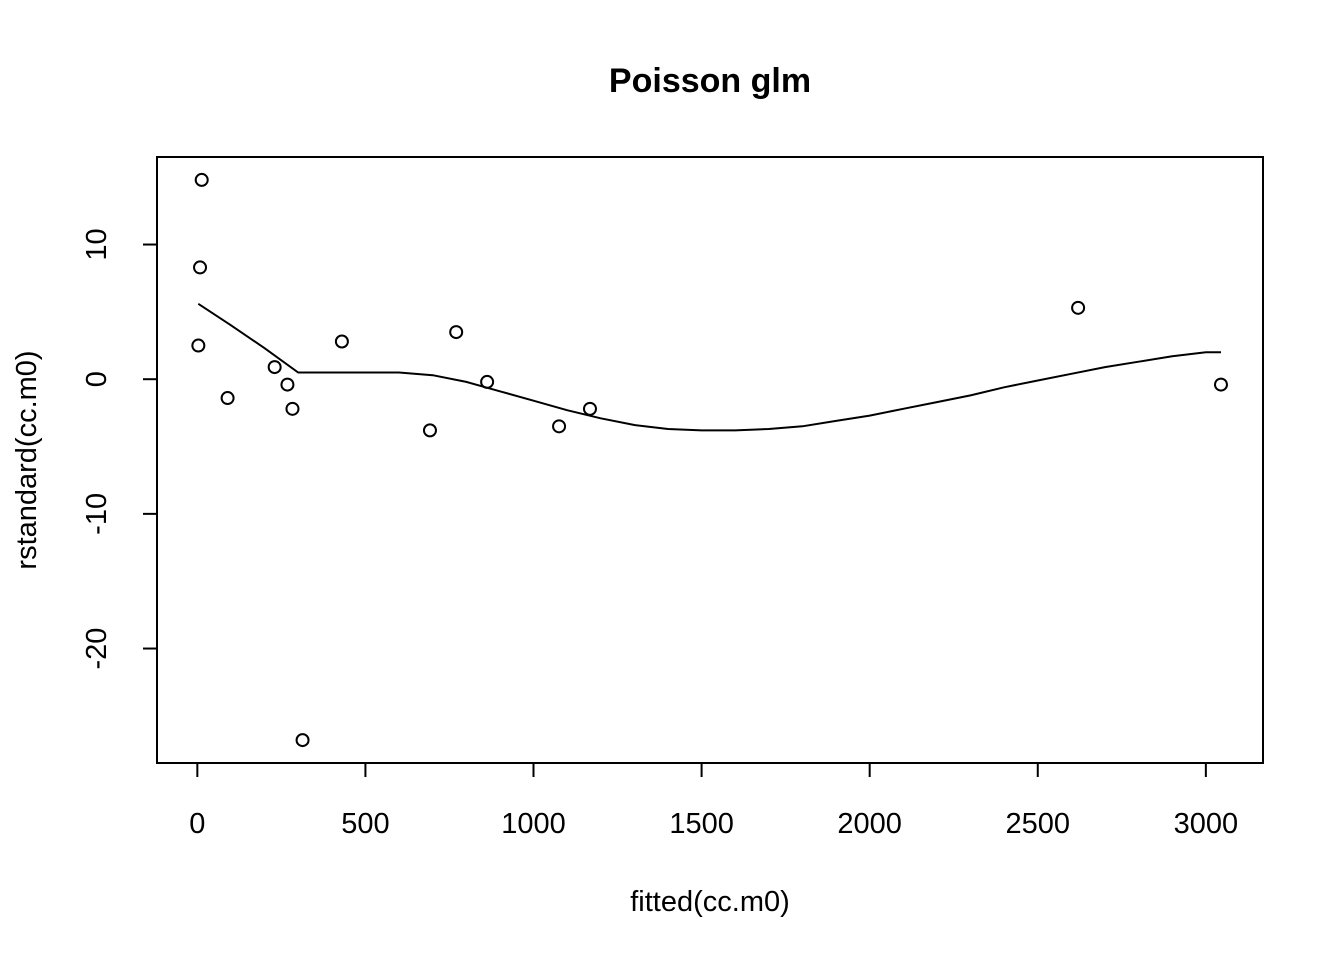 The image size is (1344, 960). What do you see at coordinates (365, 824) in the screenshot?
I see `x-tick-label: 500` at bounding box center [365, 824].